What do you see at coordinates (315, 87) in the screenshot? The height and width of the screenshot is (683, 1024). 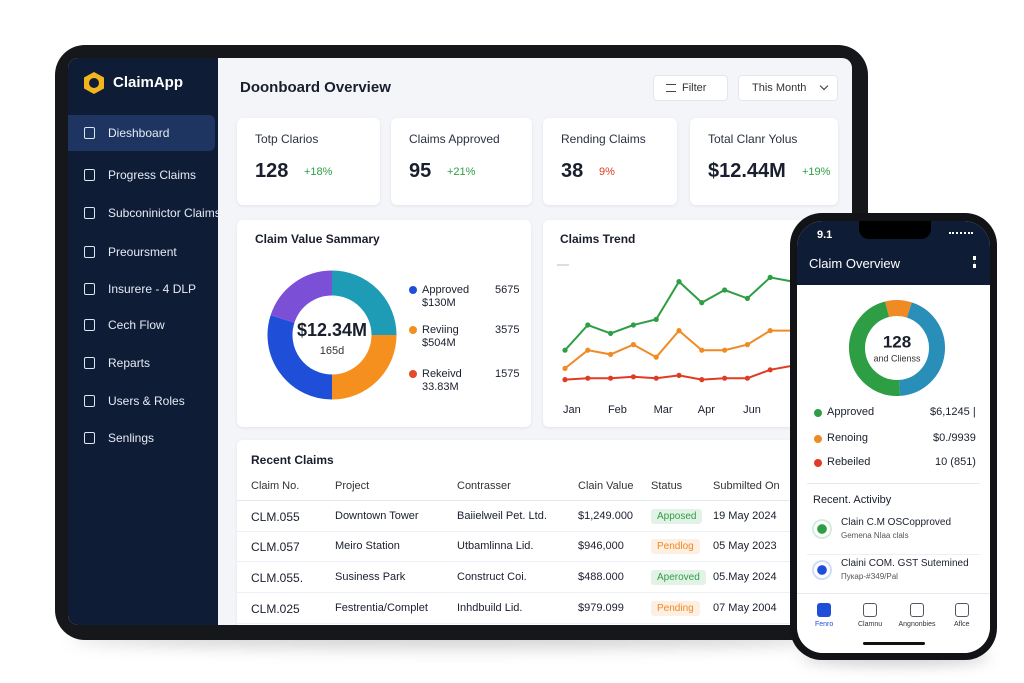 I see `page-title: Doonboard Overview` at bounding box center [315, 87].